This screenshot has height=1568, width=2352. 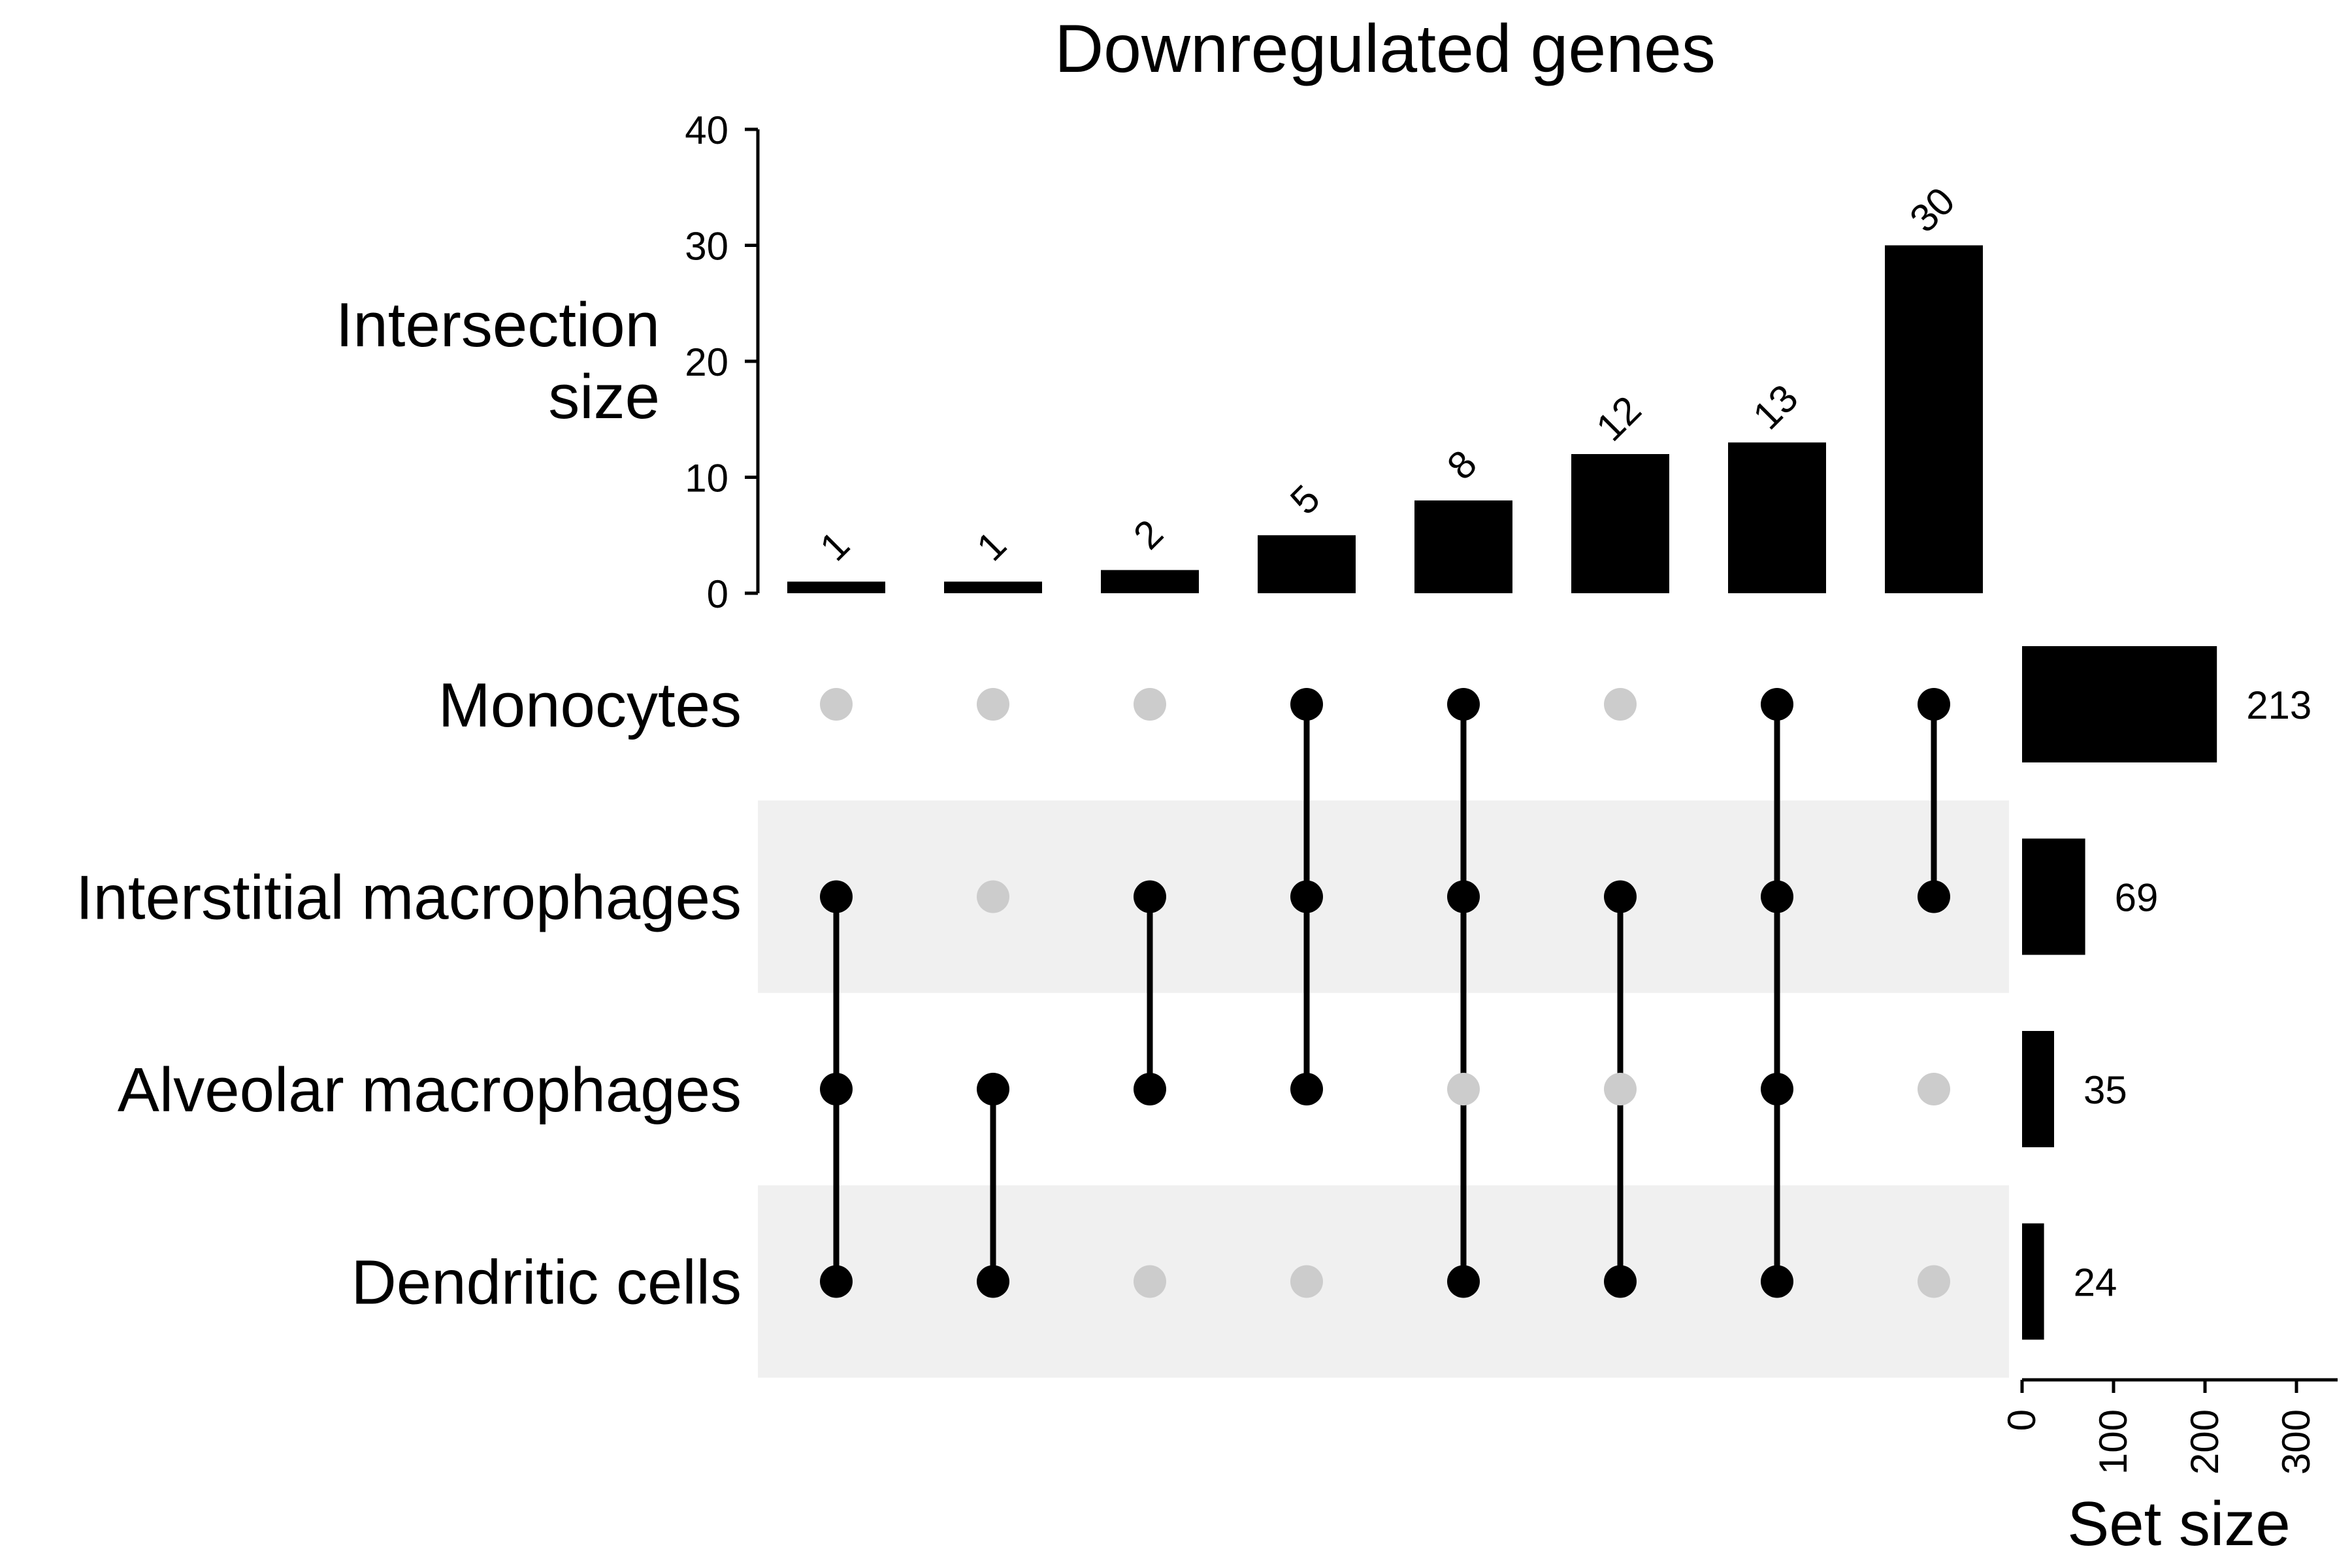 What do you see at coordinates (590, 705) in the screenshot?
I see `set-name-label: Monocytes` at bounding box center [590, 705].